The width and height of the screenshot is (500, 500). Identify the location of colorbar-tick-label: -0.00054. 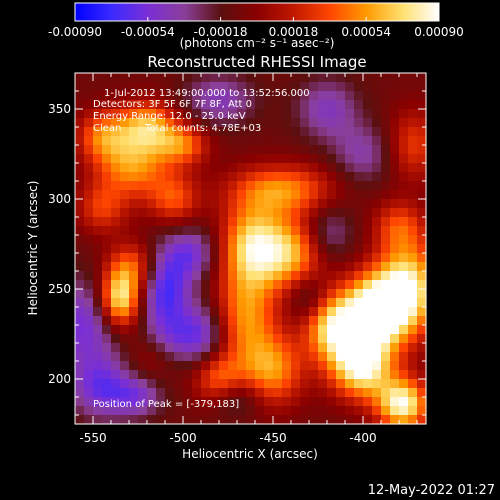
(148, 32).